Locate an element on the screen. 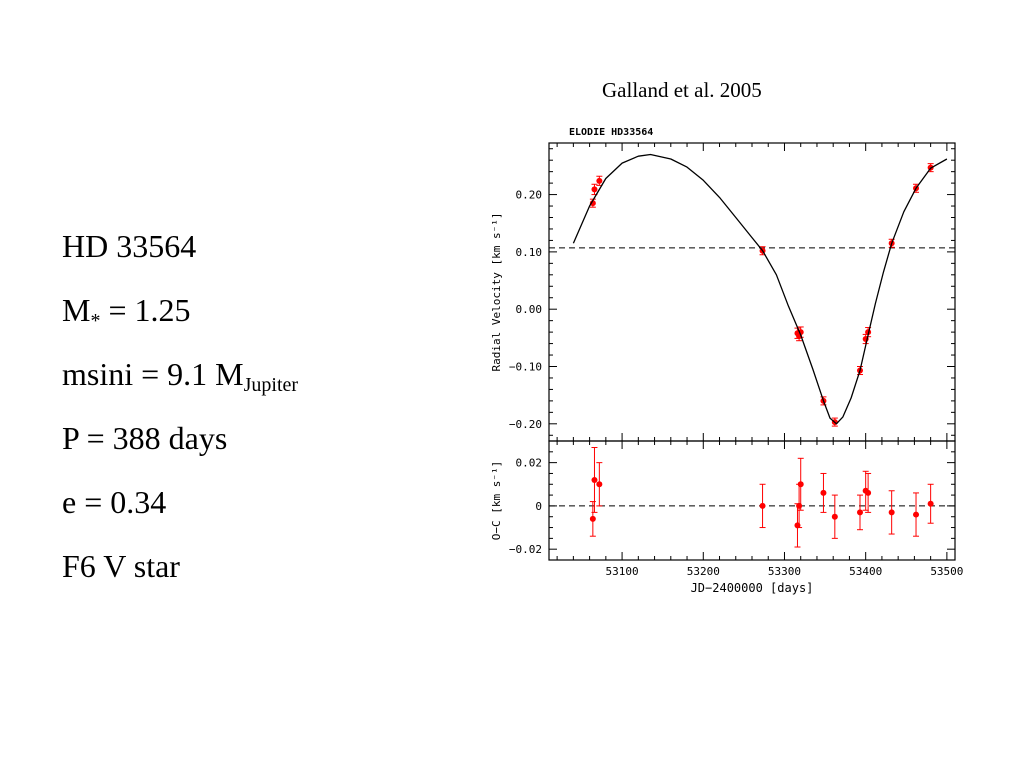 The width and height of the screenshot is (1024, 768). citation-text: Galland et al. 2005 is located at coordinates (682, 90).